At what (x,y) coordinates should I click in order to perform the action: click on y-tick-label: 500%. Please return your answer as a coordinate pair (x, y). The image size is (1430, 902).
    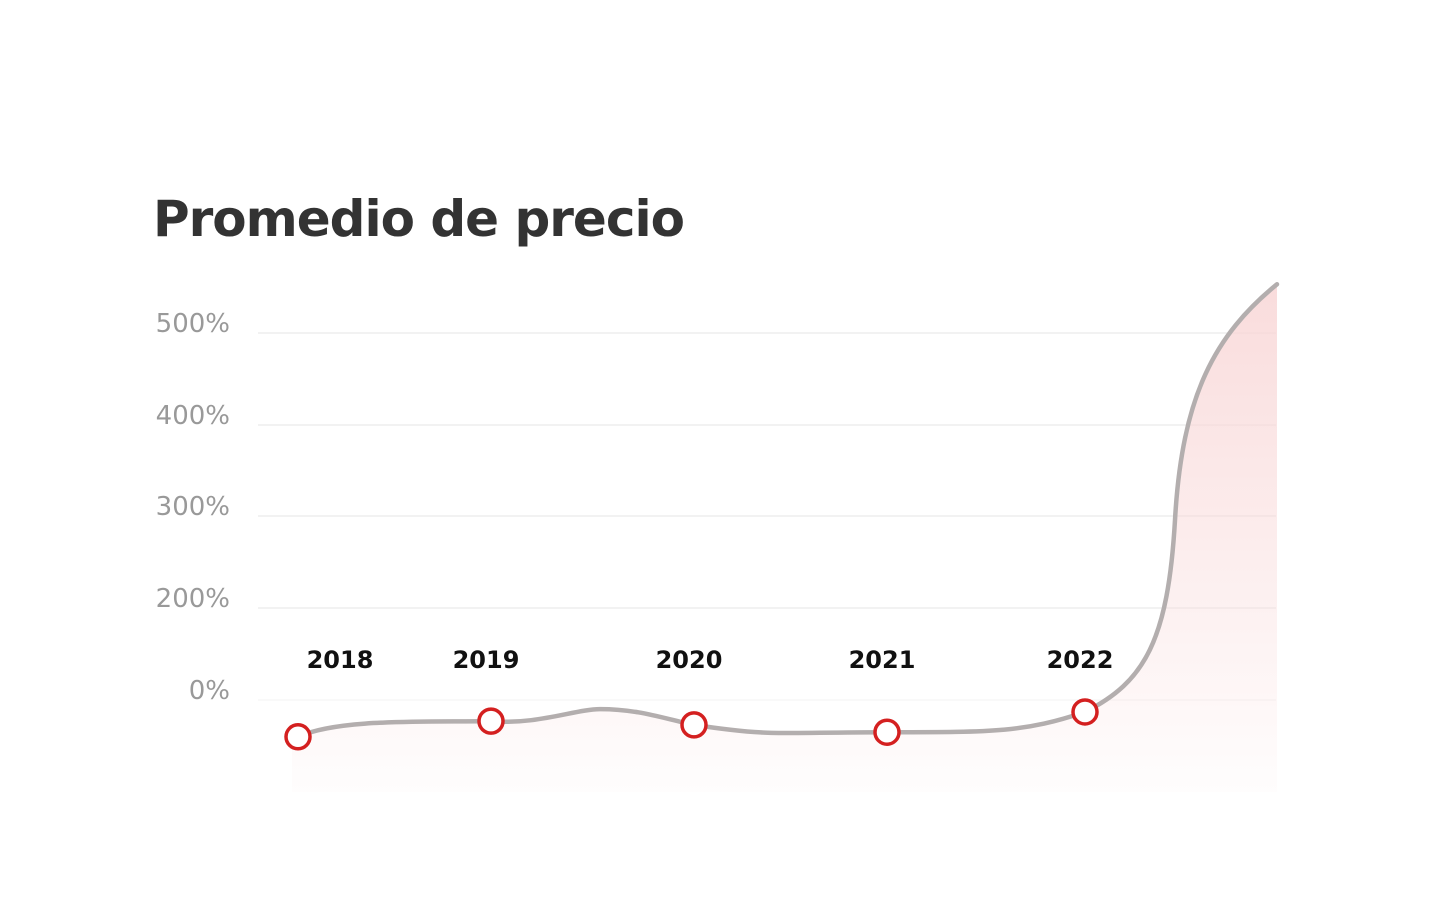
    Looking at the image, I should click on (193, 324).